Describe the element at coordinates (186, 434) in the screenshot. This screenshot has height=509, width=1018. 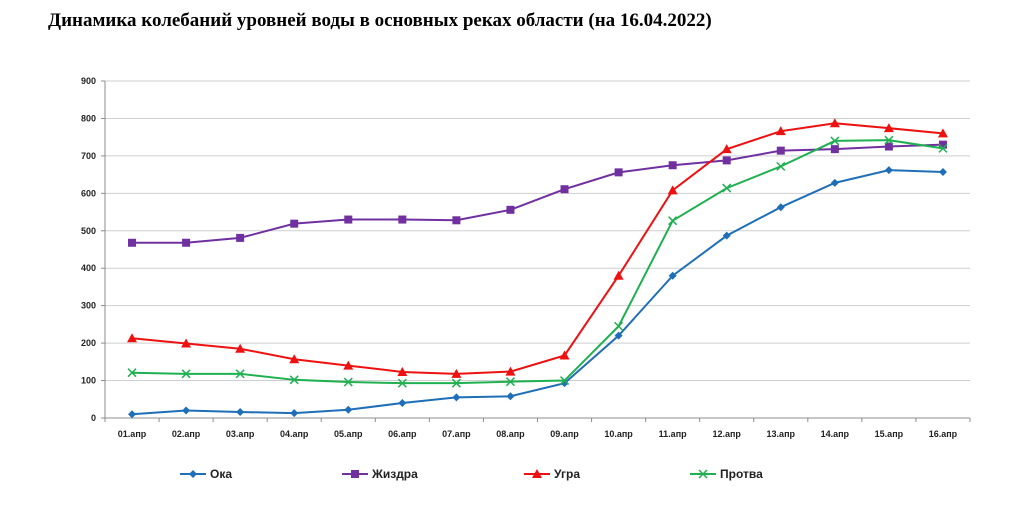
I see `x-tick-label: 02.апр` at that location.